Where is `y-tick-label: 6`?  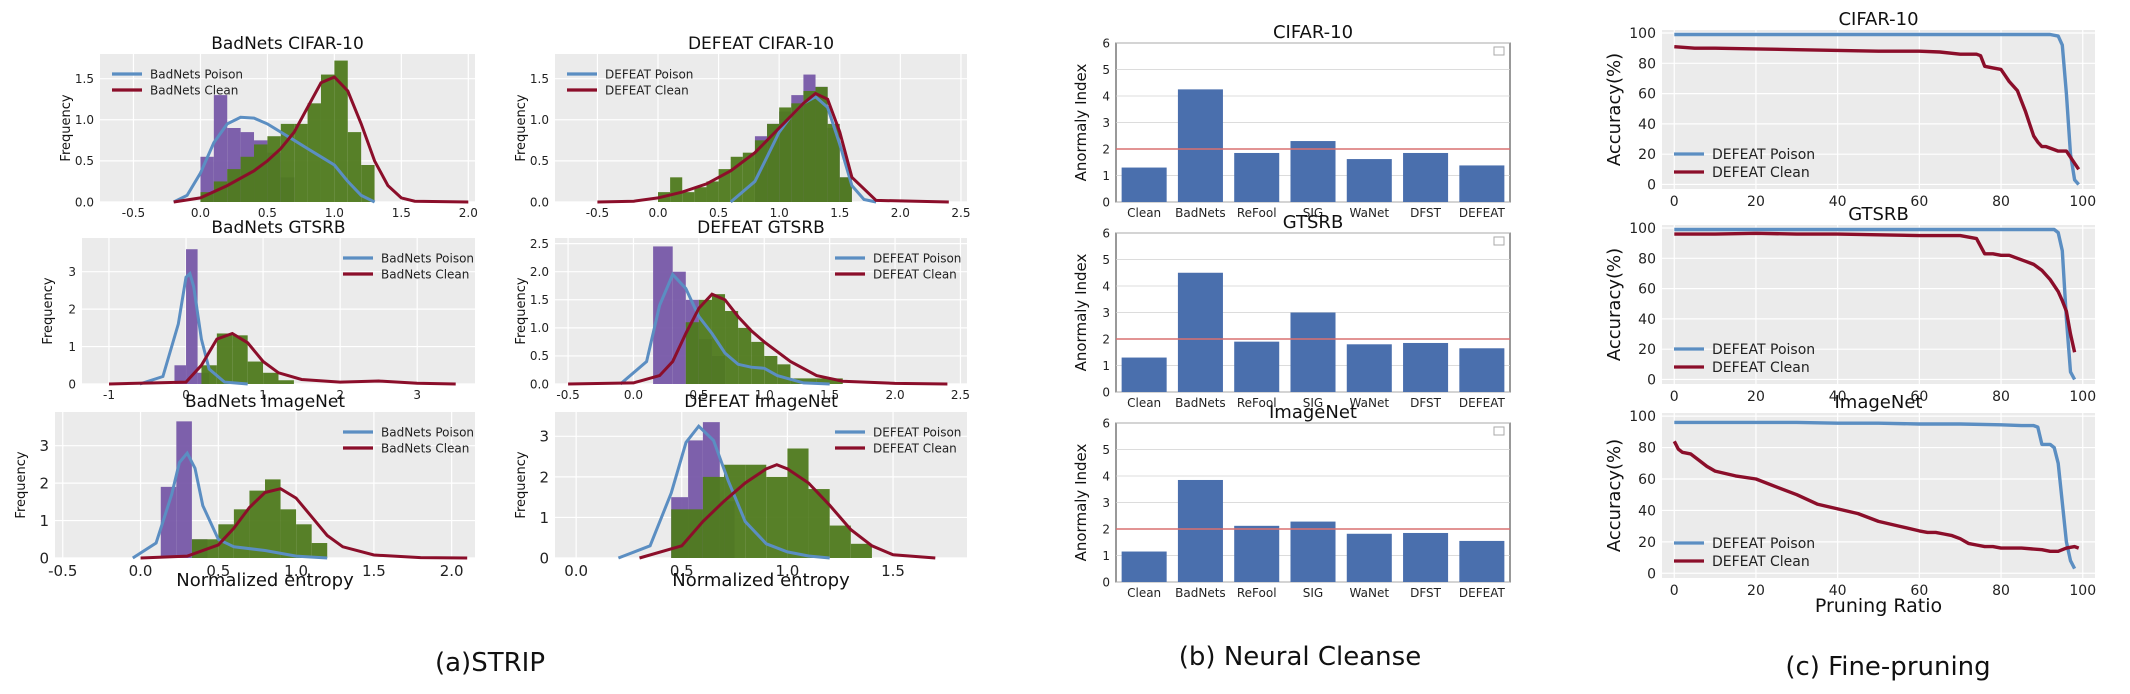
y-tick-label: 6 is located at coordinates (1106, 424).